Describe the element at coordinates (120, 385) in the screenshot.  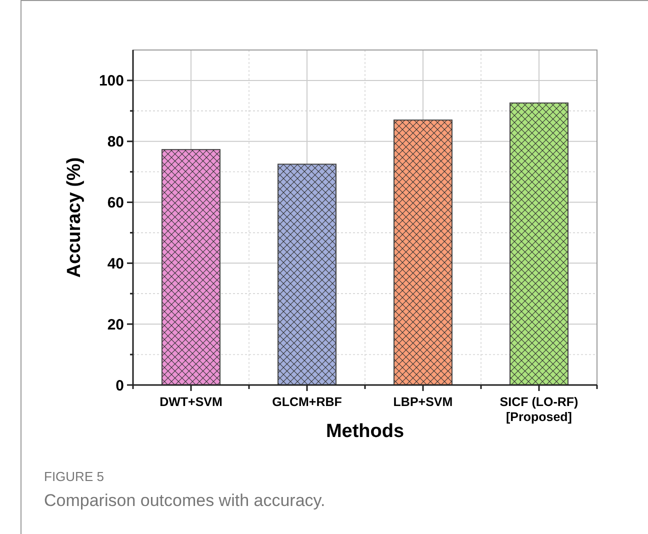
I see `y-tick-label: 0` at that location.